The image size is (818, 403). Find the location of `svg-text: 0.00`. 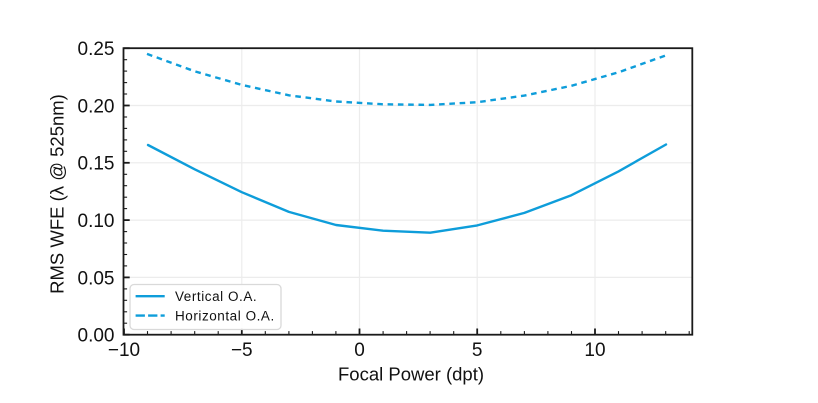

svg-text: 0.00 is located at coordinates (96, 336).